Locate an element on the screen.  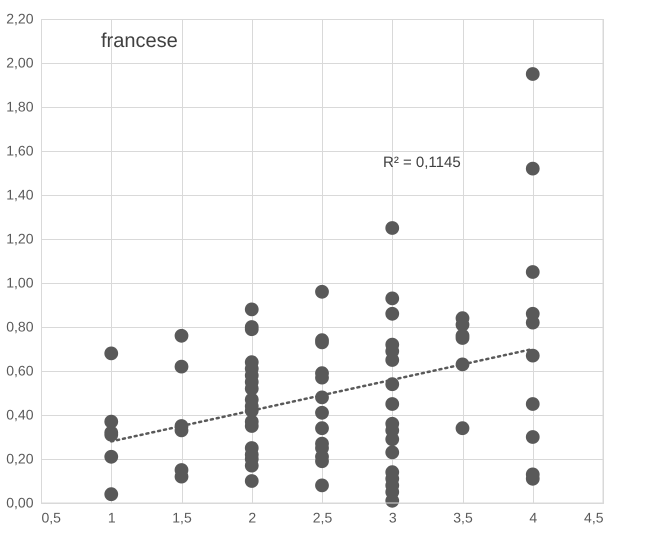
y-tick-label: 0,60 is located at coordinates (20, 370).